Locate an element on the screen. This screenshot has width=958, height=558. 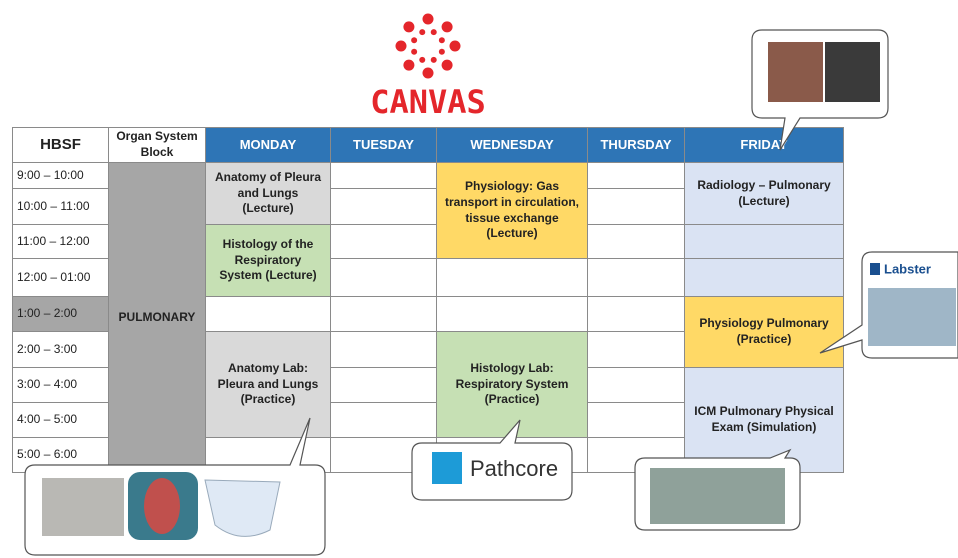
time-cell: 3:00 – 4:00 is located at coordinates (60, 385).